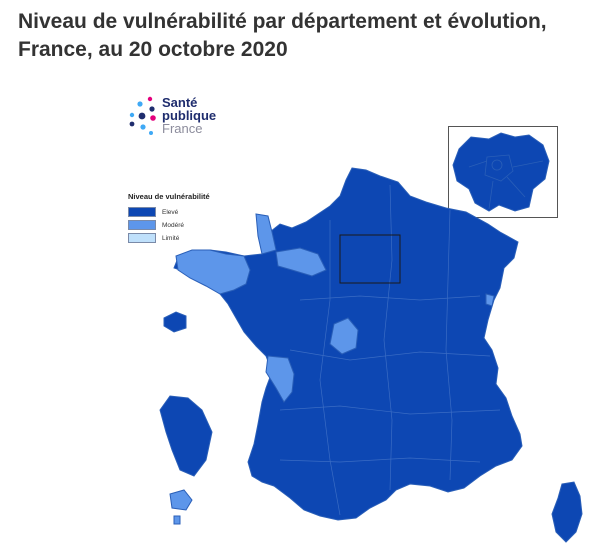 The height and width of the screenshot is (547, 598). I want to click on manche-moderate, so click(266, 234).